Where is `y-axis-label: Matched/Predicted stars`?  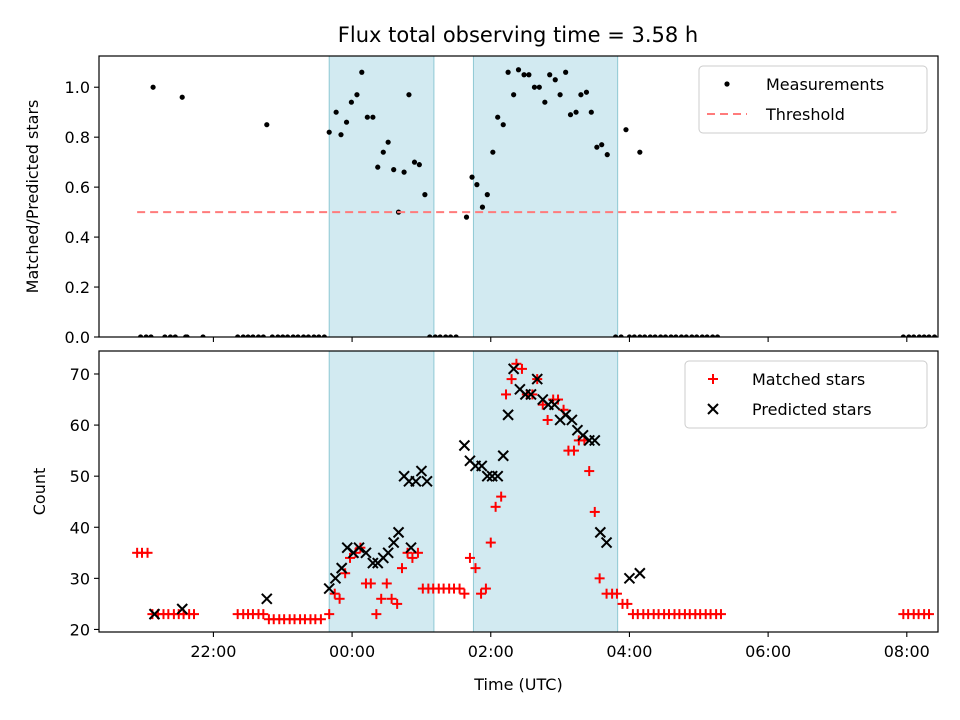 y-axis-label: Matched/Predicted stars is located at coordinates (32, 197).